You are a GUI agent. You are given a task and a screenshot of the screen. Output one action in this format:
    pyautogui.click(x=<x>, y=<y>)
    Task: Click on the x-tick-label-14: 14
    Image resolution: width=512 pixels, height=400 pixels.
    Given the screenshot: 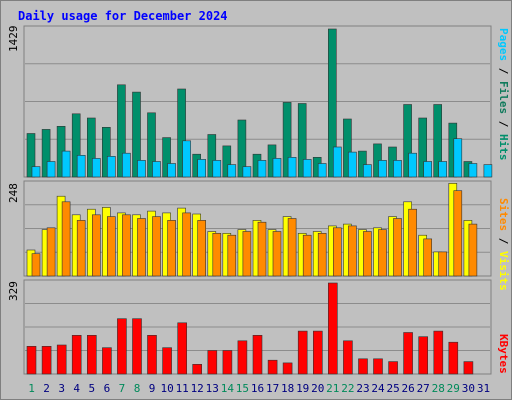 What is the action you would take?
    pyautogui.click(x=228, y=388)
    